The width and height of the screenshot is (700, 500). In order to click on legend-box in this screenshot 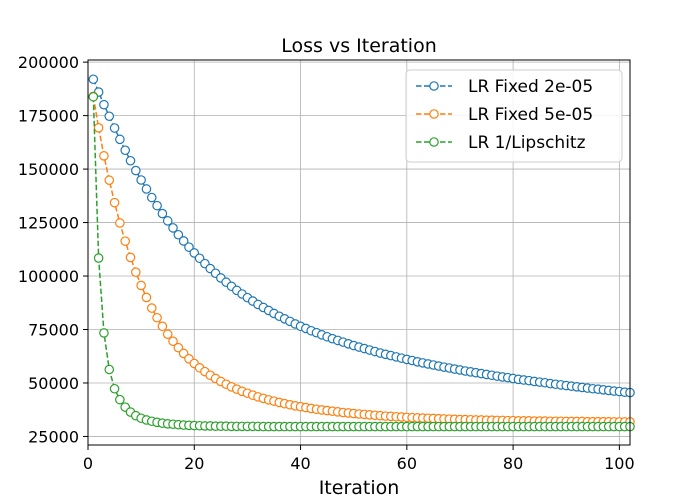, I will do `click(514, 116)`.